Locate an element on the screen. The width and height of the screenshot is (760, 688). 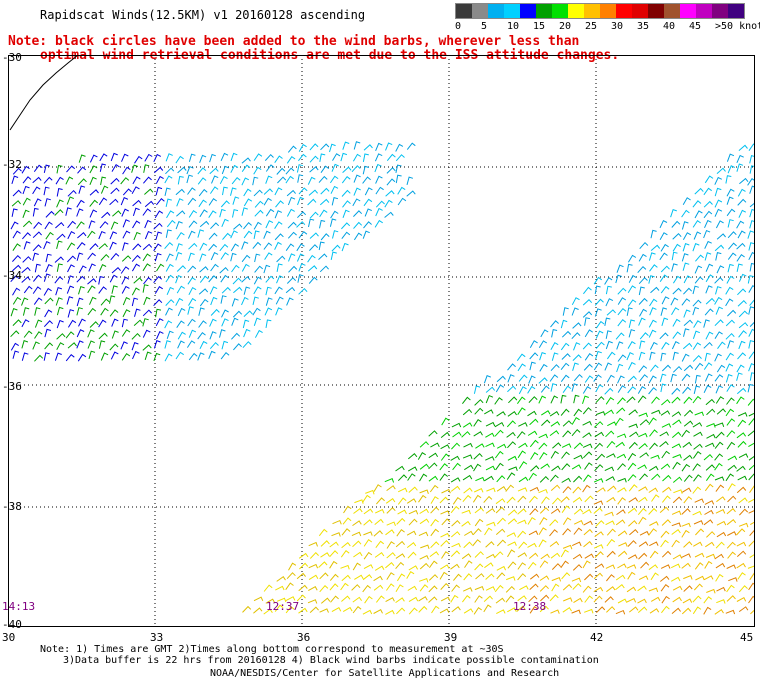
longitude-tick-label: 39 is located at coordinates (451, 637).